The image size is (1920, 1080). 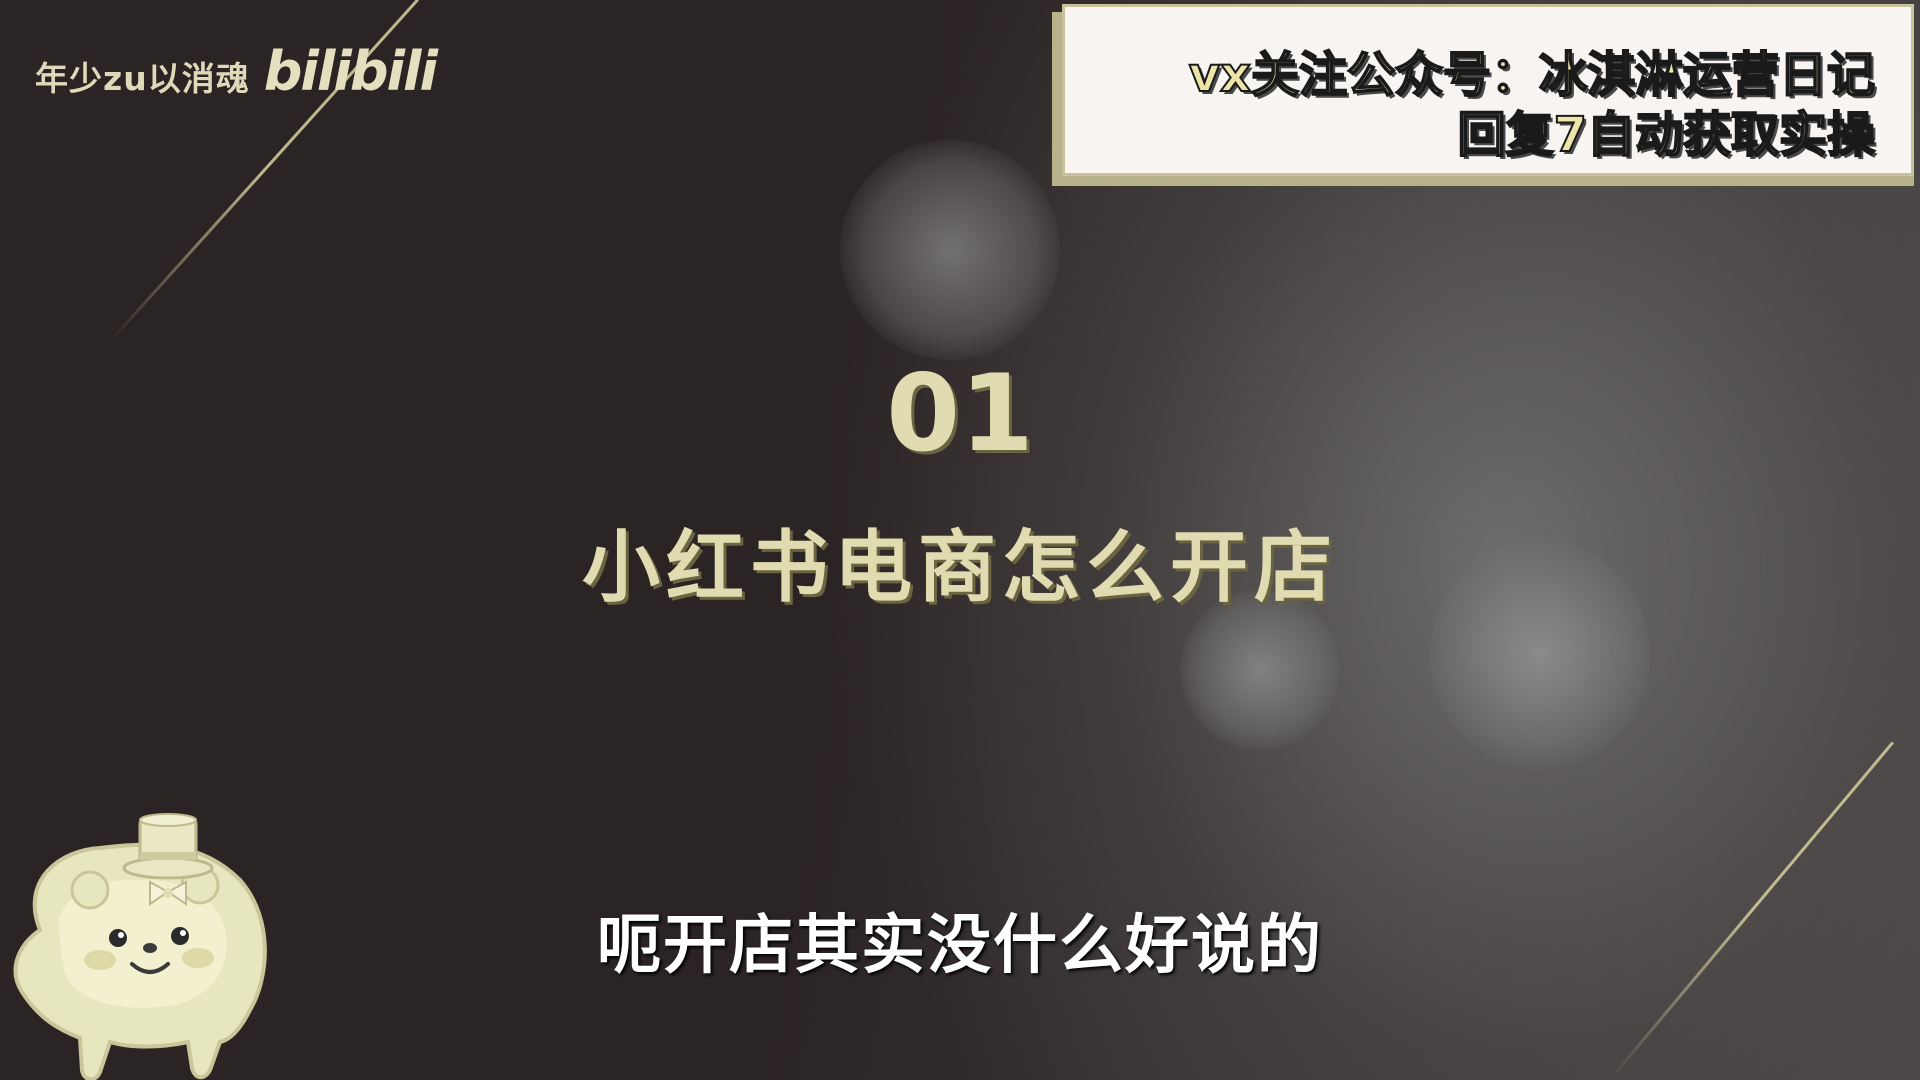 What do you see at coordinates (959, 568) in the screenshot?
I see `section-title: 小红书电商怎么开店` at bounding box center [959, 568].